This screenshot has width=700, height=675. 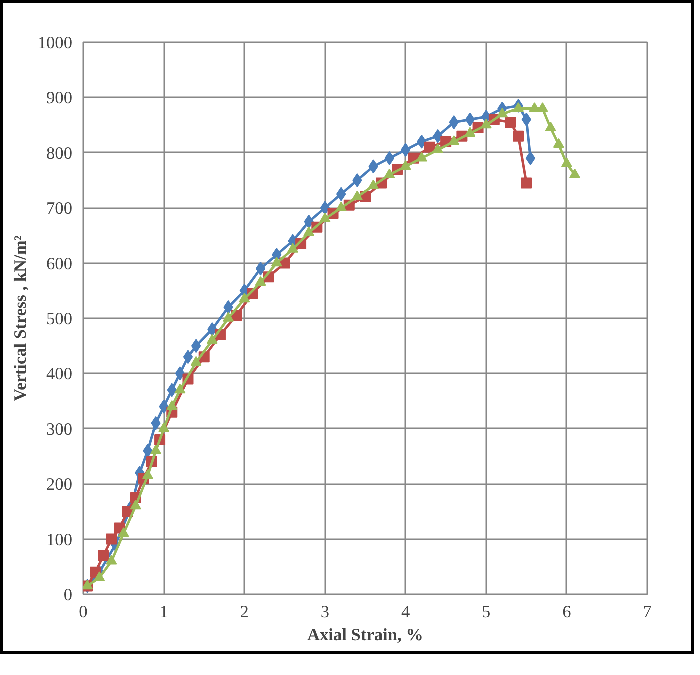 I want to click on y-axis-title: Vertical Stress , kN/m², so click(x=20, y=319).